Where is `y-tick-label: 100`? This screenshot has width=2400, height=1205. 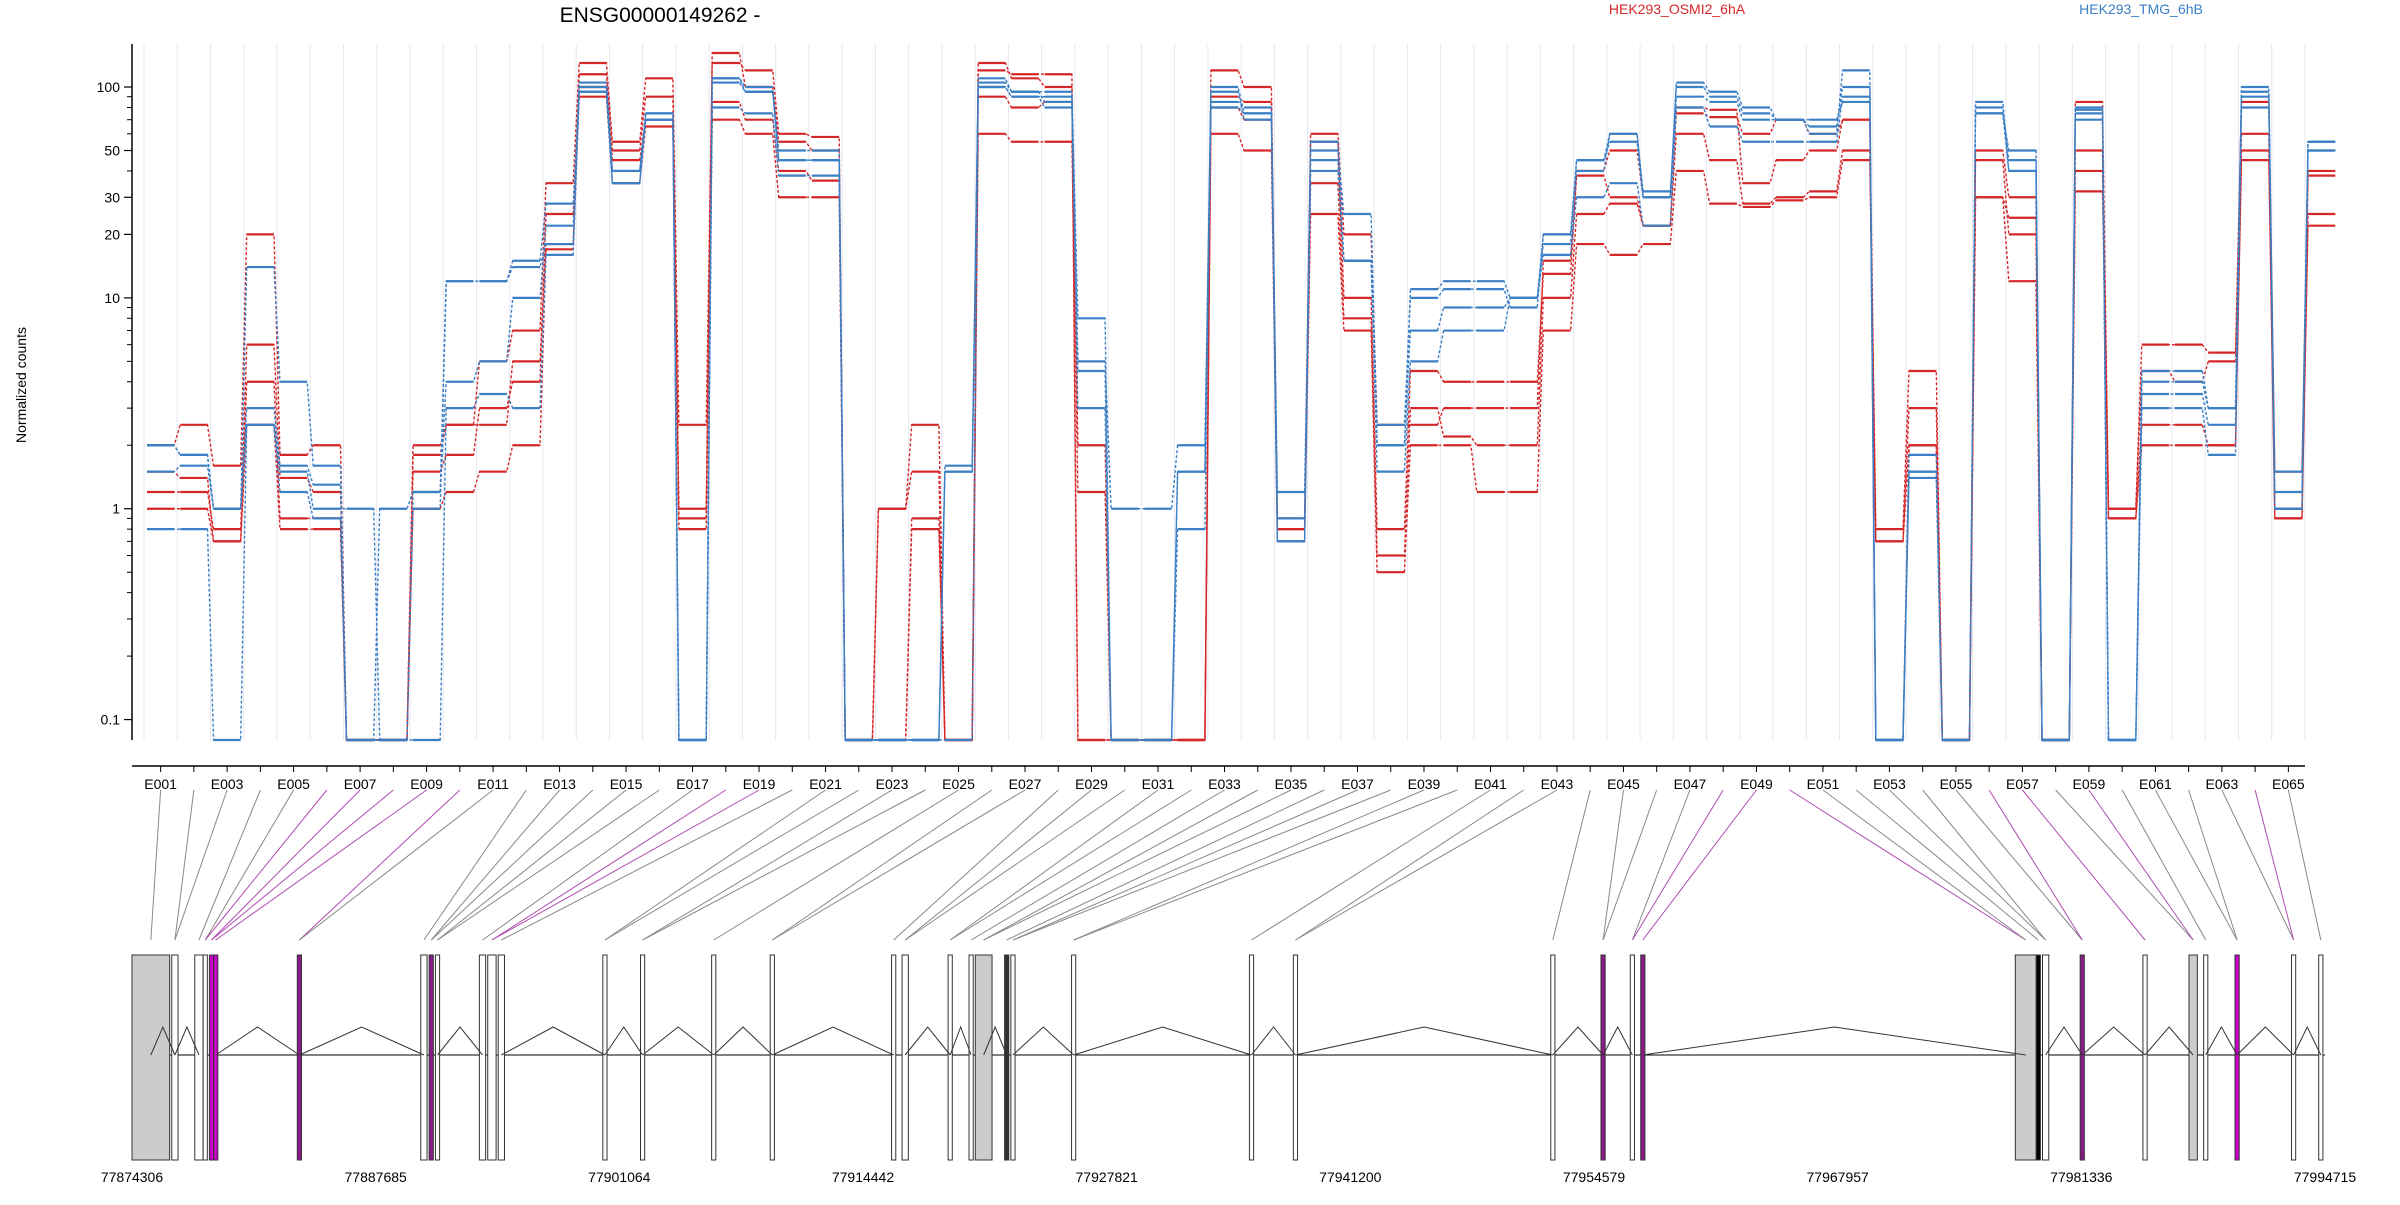
y-tick-label: 100 is located at coordinates (109, 87).